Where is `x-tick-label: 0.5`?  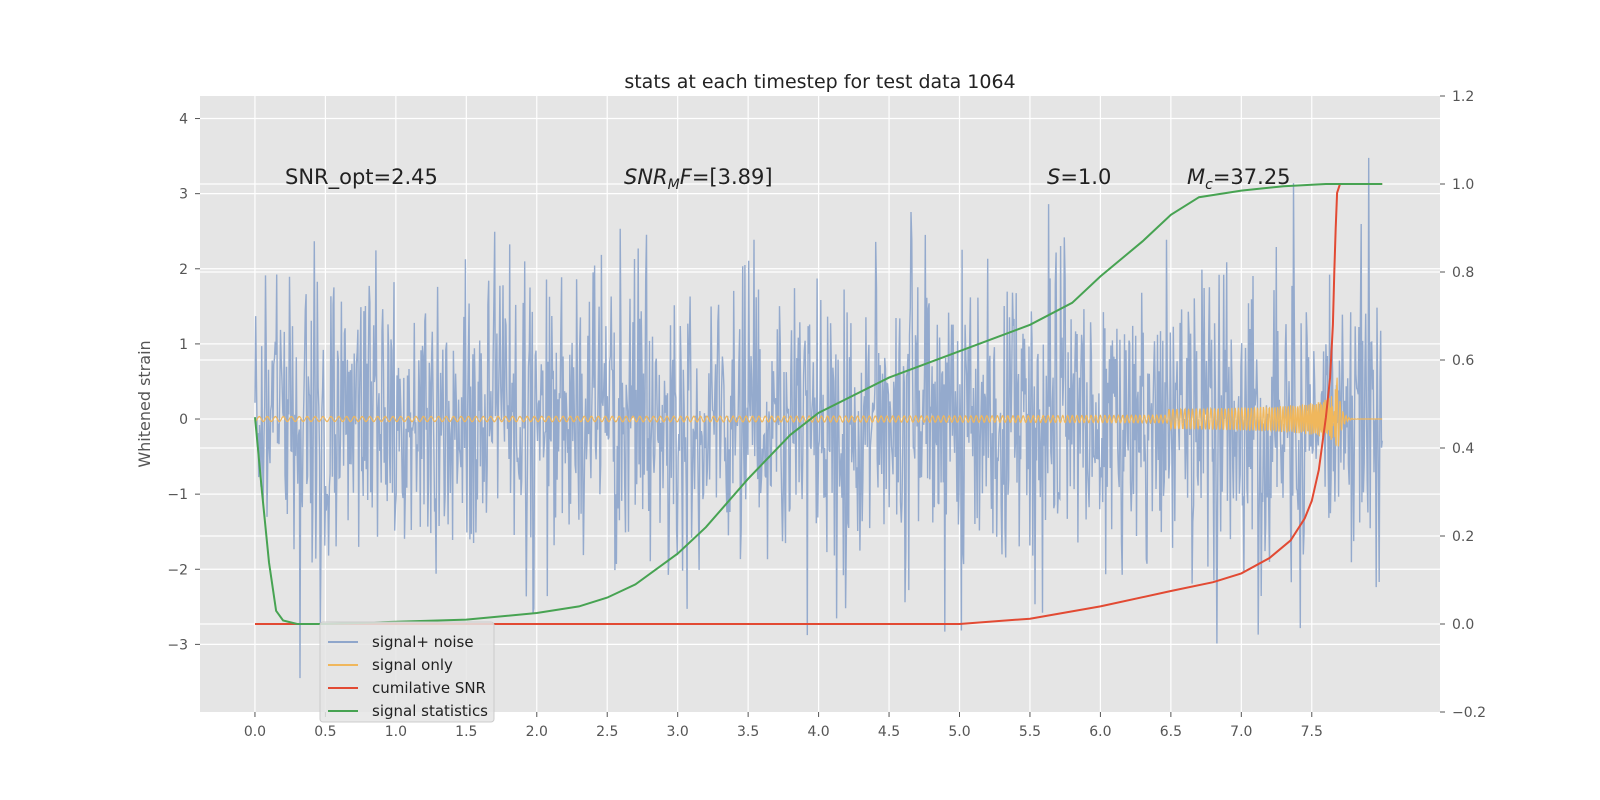
x-tick-label: 0.5 is located at coordinates (325, 732).